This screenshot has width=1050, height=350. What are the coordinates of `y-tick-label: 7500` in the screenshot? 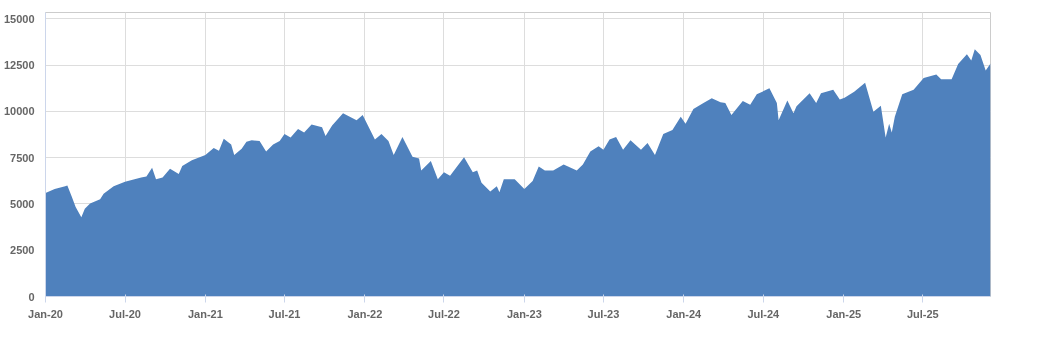 It's located at (22, 157).